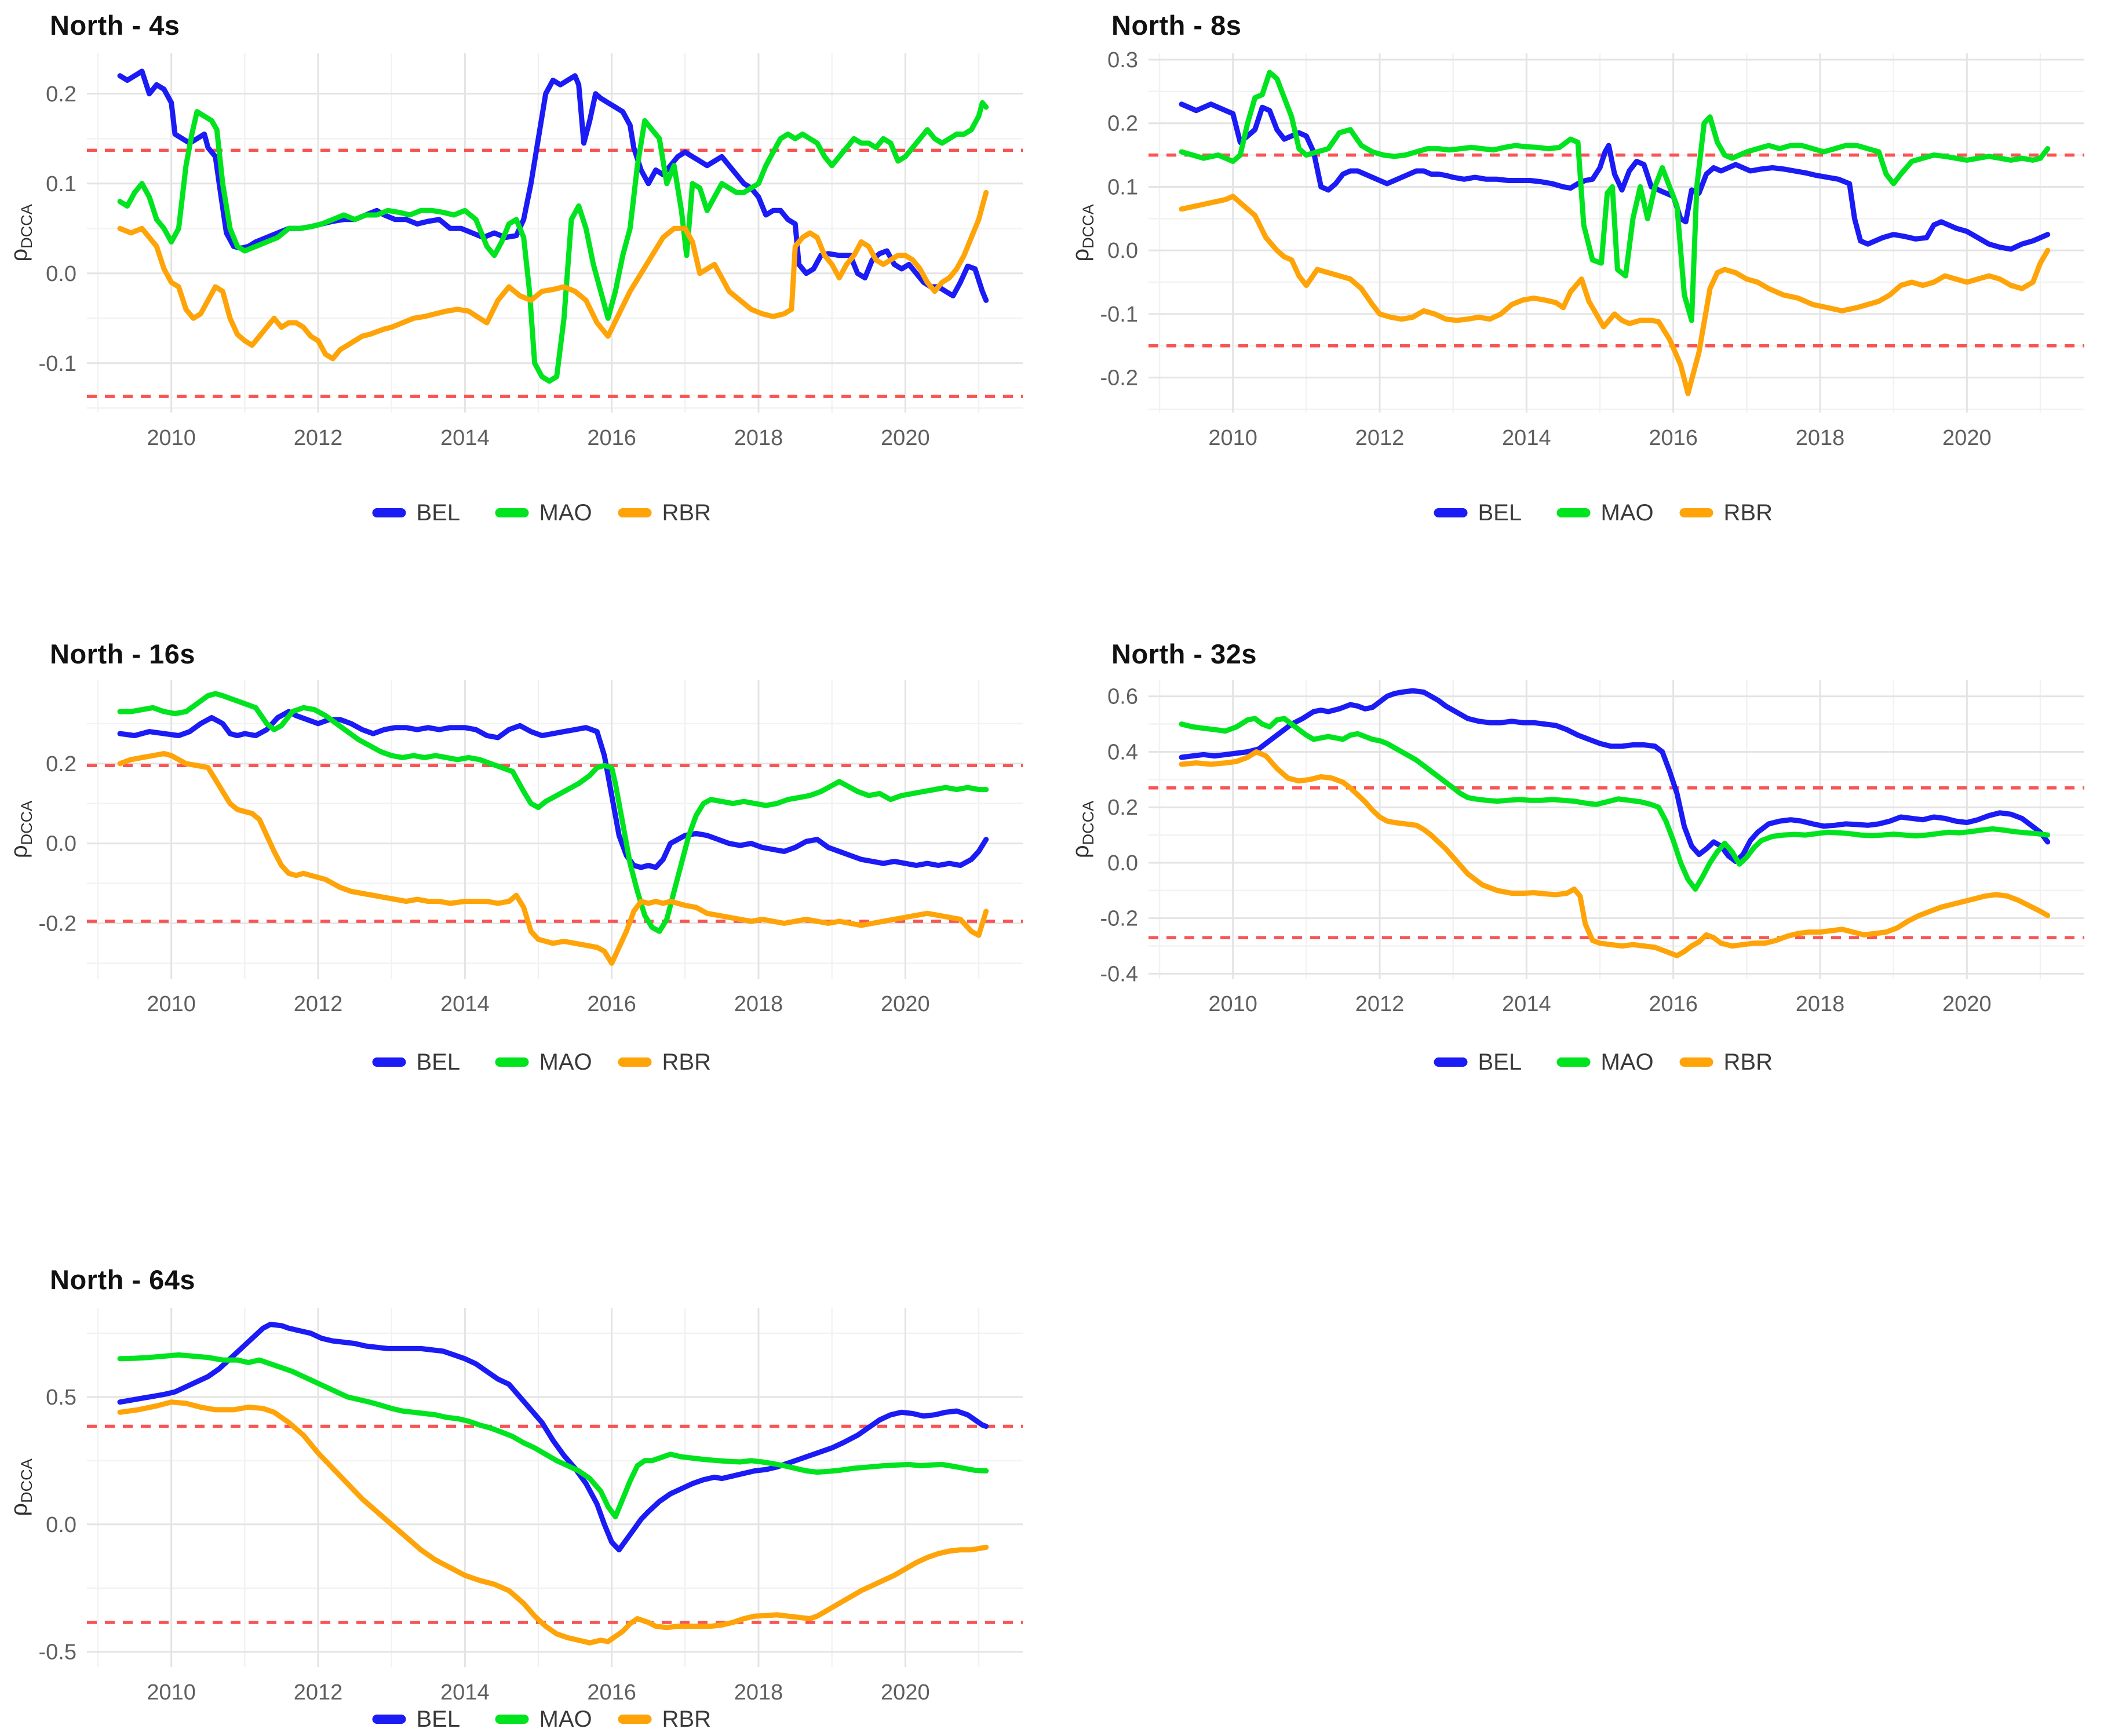  Describe the element at coordinates (1122, 60) in the screenshot. I see `y-tick-label: 0.3` at that location.